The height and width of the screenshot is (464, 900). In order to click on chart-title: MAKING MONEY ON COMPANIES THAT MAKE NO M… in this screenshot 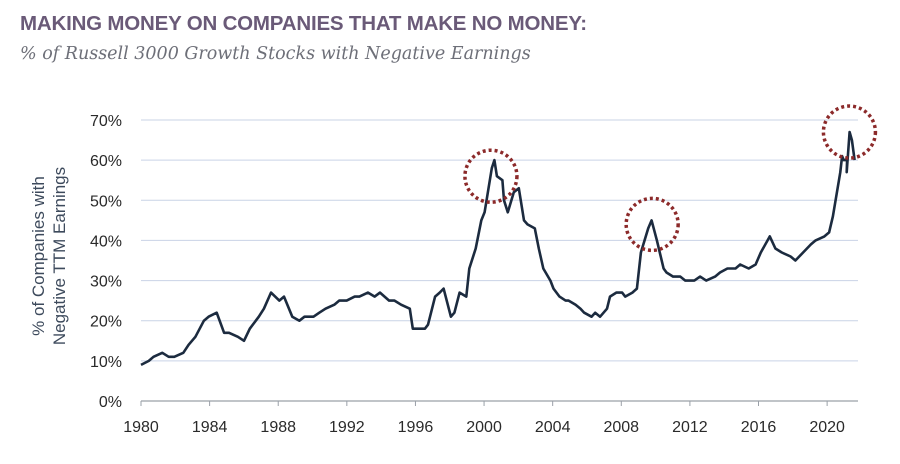, I will do `click(303, 23)`.